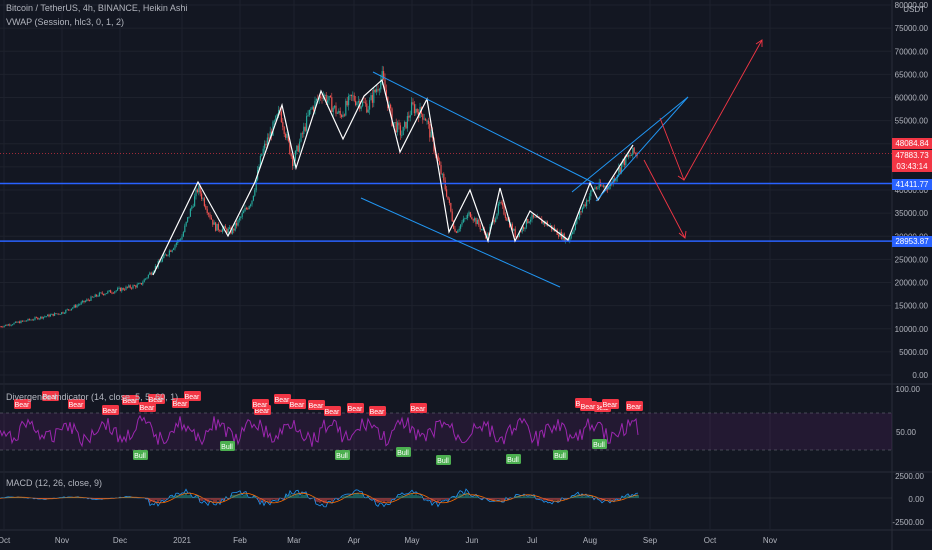 The width and height of the screenshot is (932, 550). What do you see at coordinates (120, 540) in the screenshot?
I see `time-label: Dec` at bounding box center [120, 540].